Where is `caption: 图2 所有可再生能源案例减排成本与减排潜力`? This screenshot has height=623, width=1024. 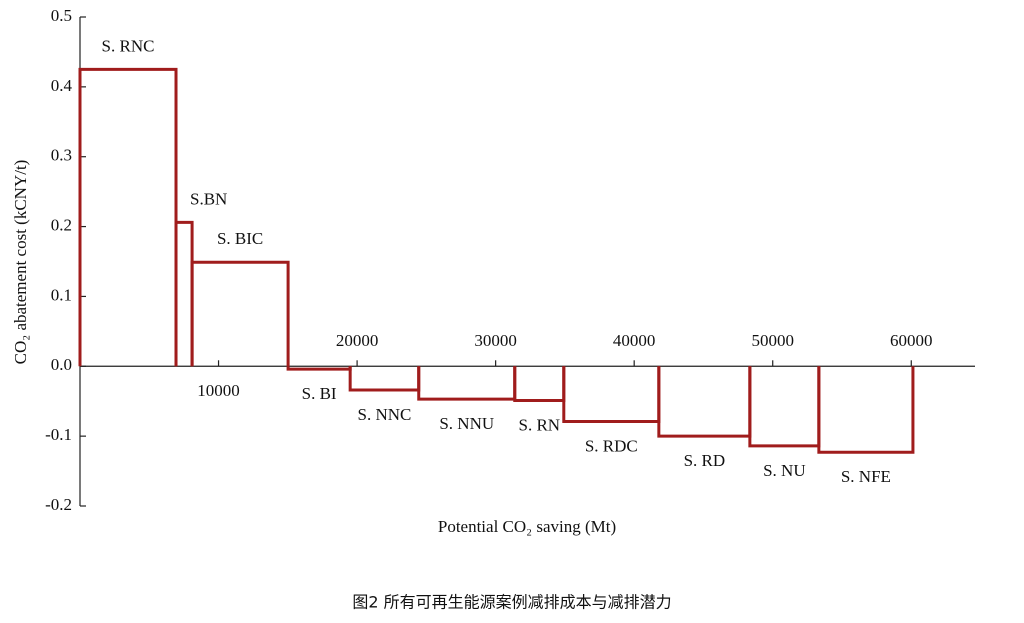 caption: 图2 所有可再生能源案例减排成本与减排潜力 is located at coordinates (511, 602).